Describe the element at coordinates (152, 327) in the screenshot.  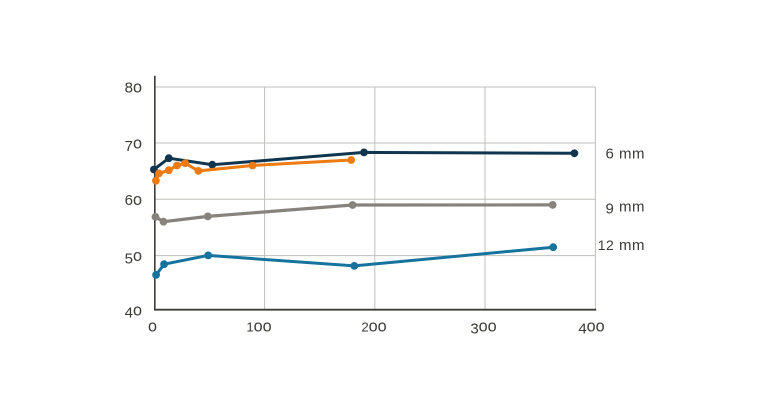
I see `svg-text: o` at that location.